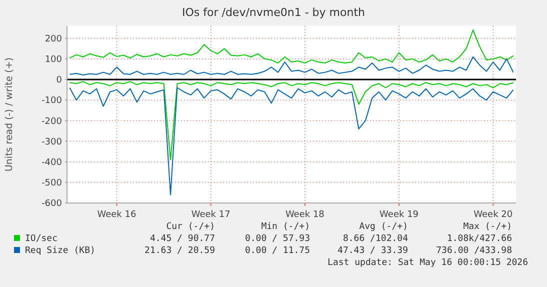 The width and height of the screenshot is (547, 287). What do you see at coordinates (428, 263) in the screenshot?
I see `text: Last update: Sat May 16 00:00:15 2026` at bounding box center [428, 263].